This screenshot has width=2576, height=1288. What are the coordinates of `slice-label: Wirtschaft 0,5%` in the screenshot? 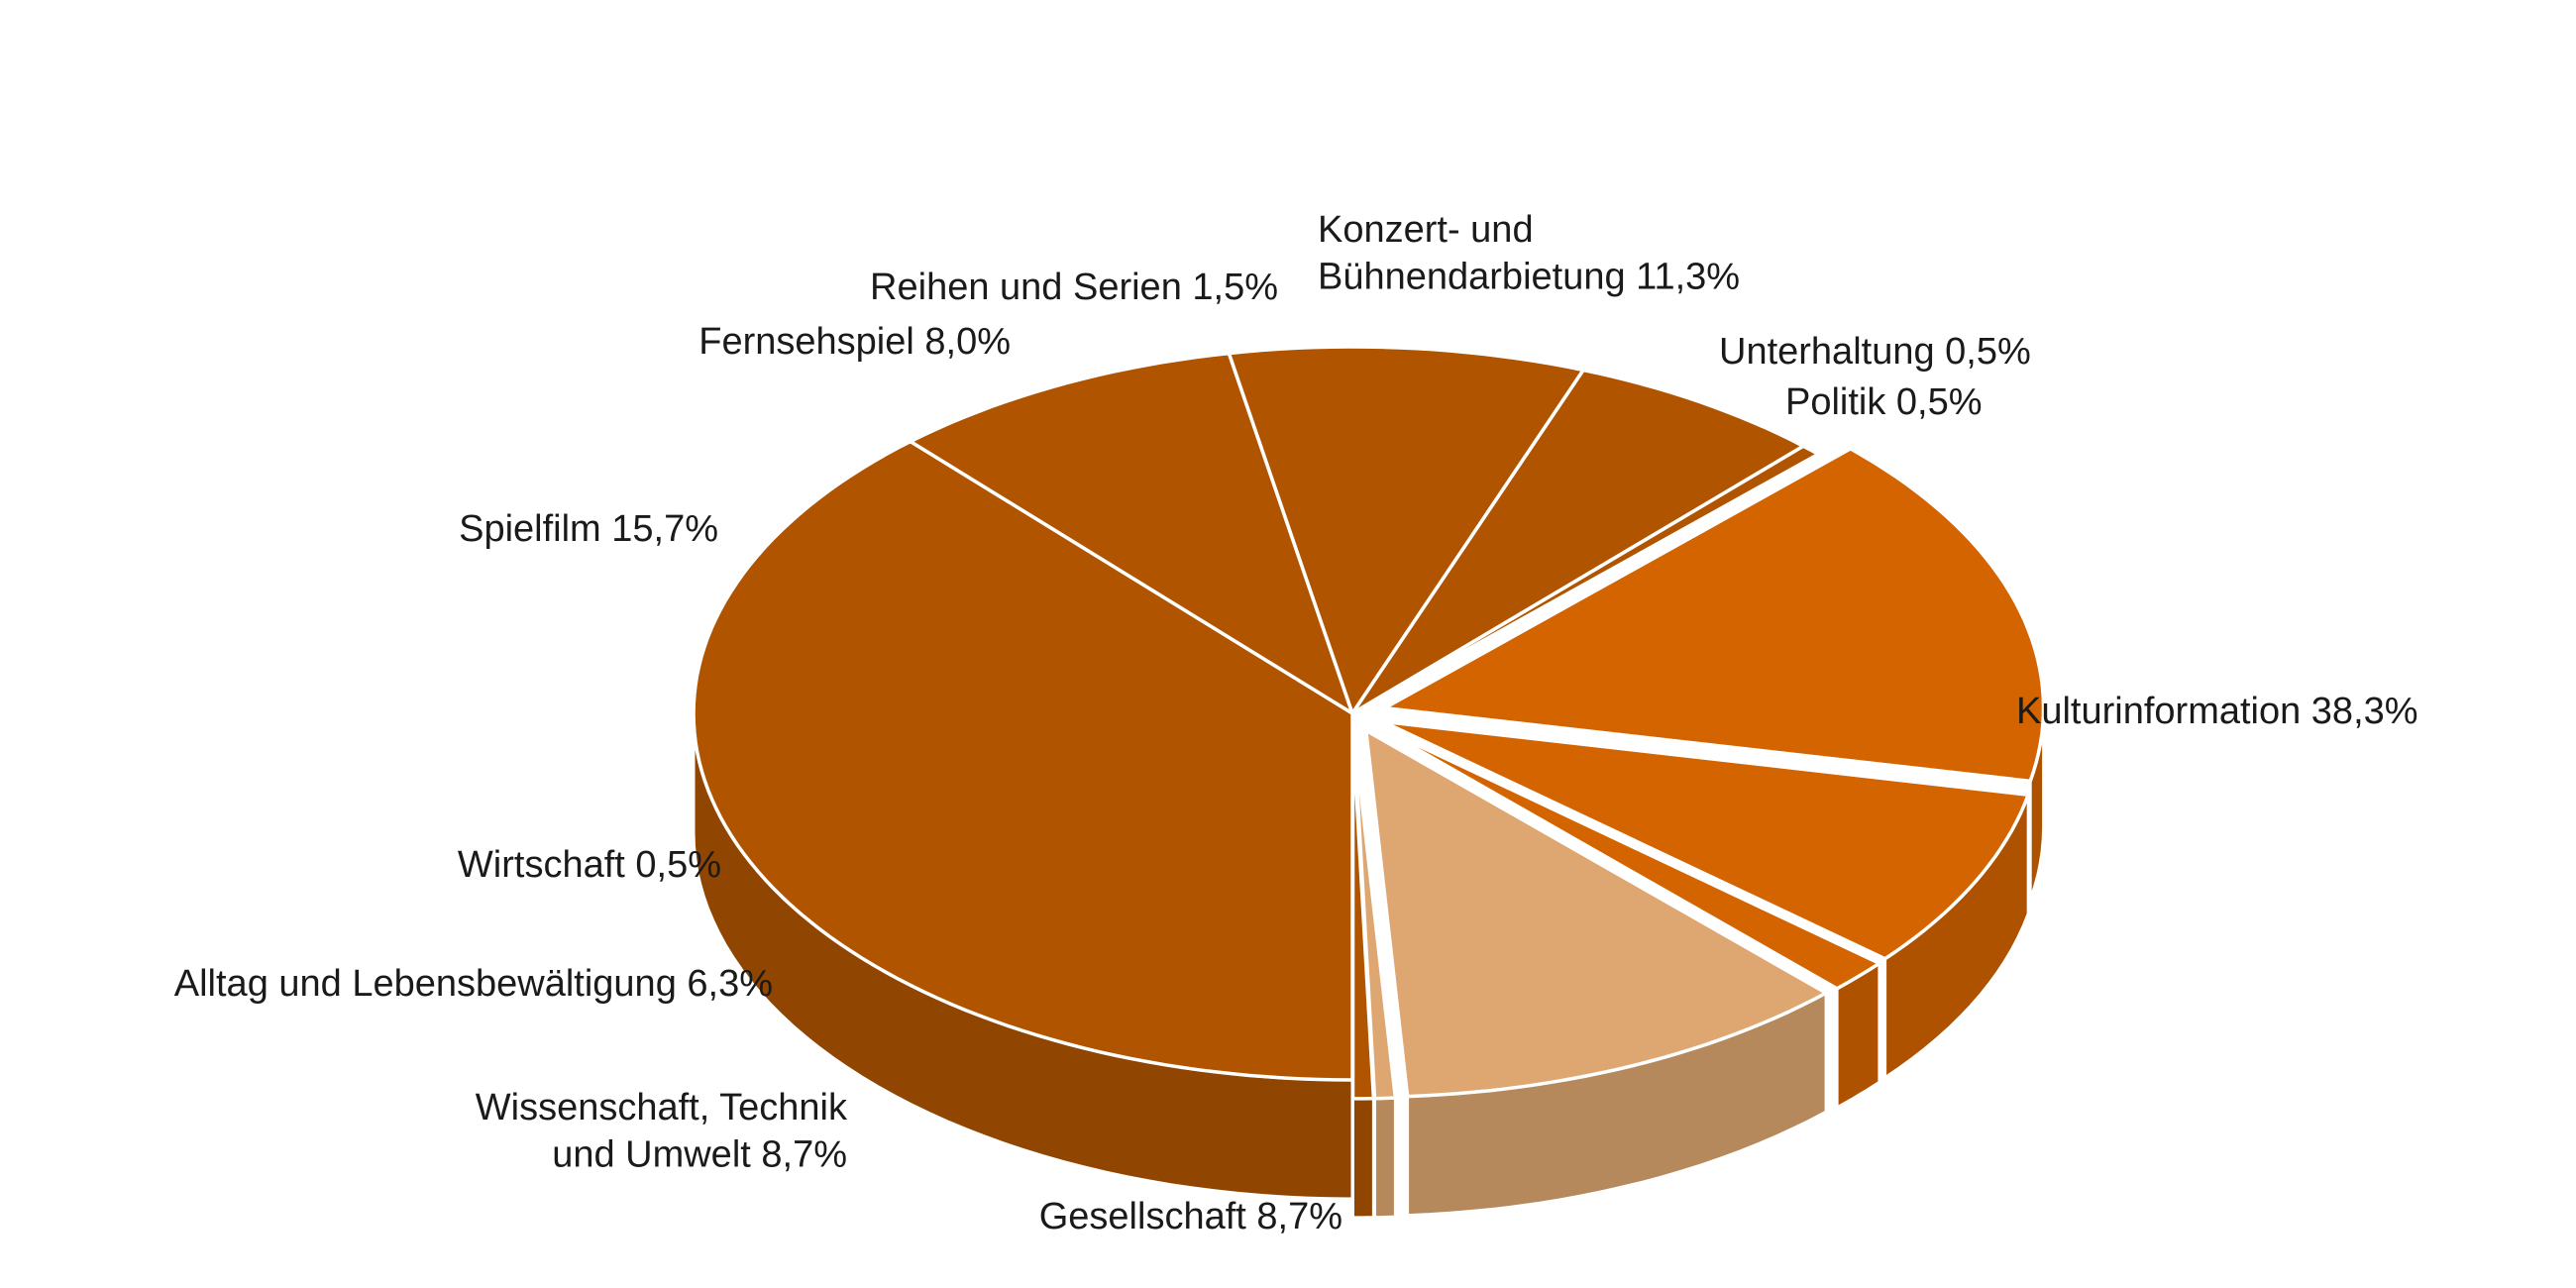 It's located at (589, 865).